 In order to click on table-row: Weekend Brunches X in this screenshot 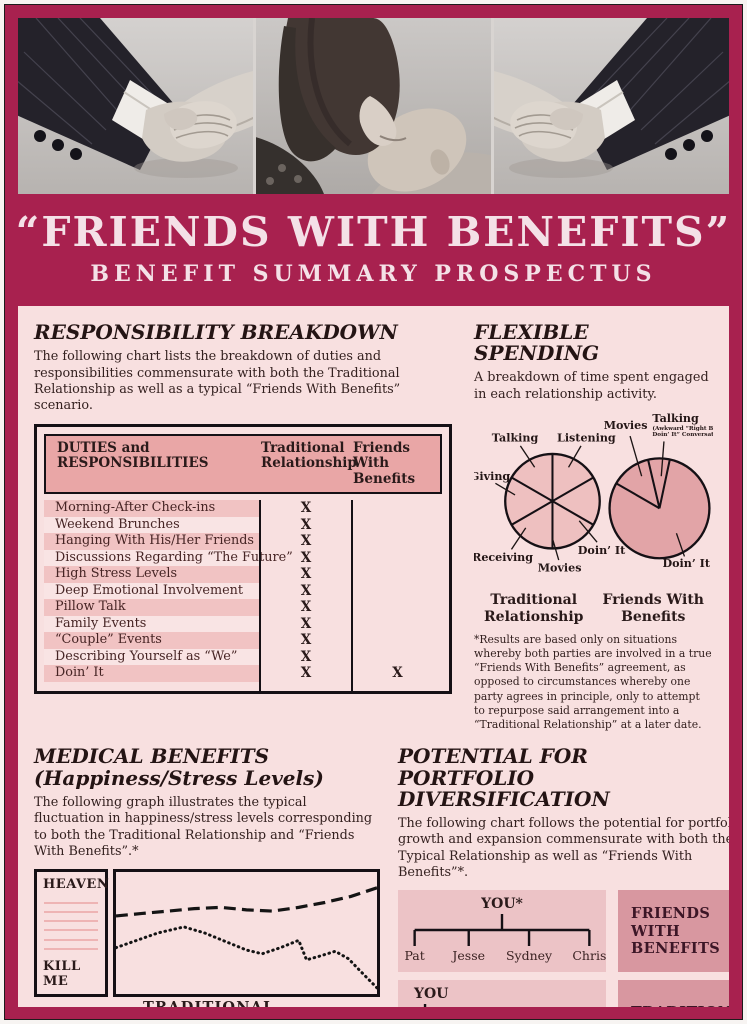, I will do `click(243, 525)`.